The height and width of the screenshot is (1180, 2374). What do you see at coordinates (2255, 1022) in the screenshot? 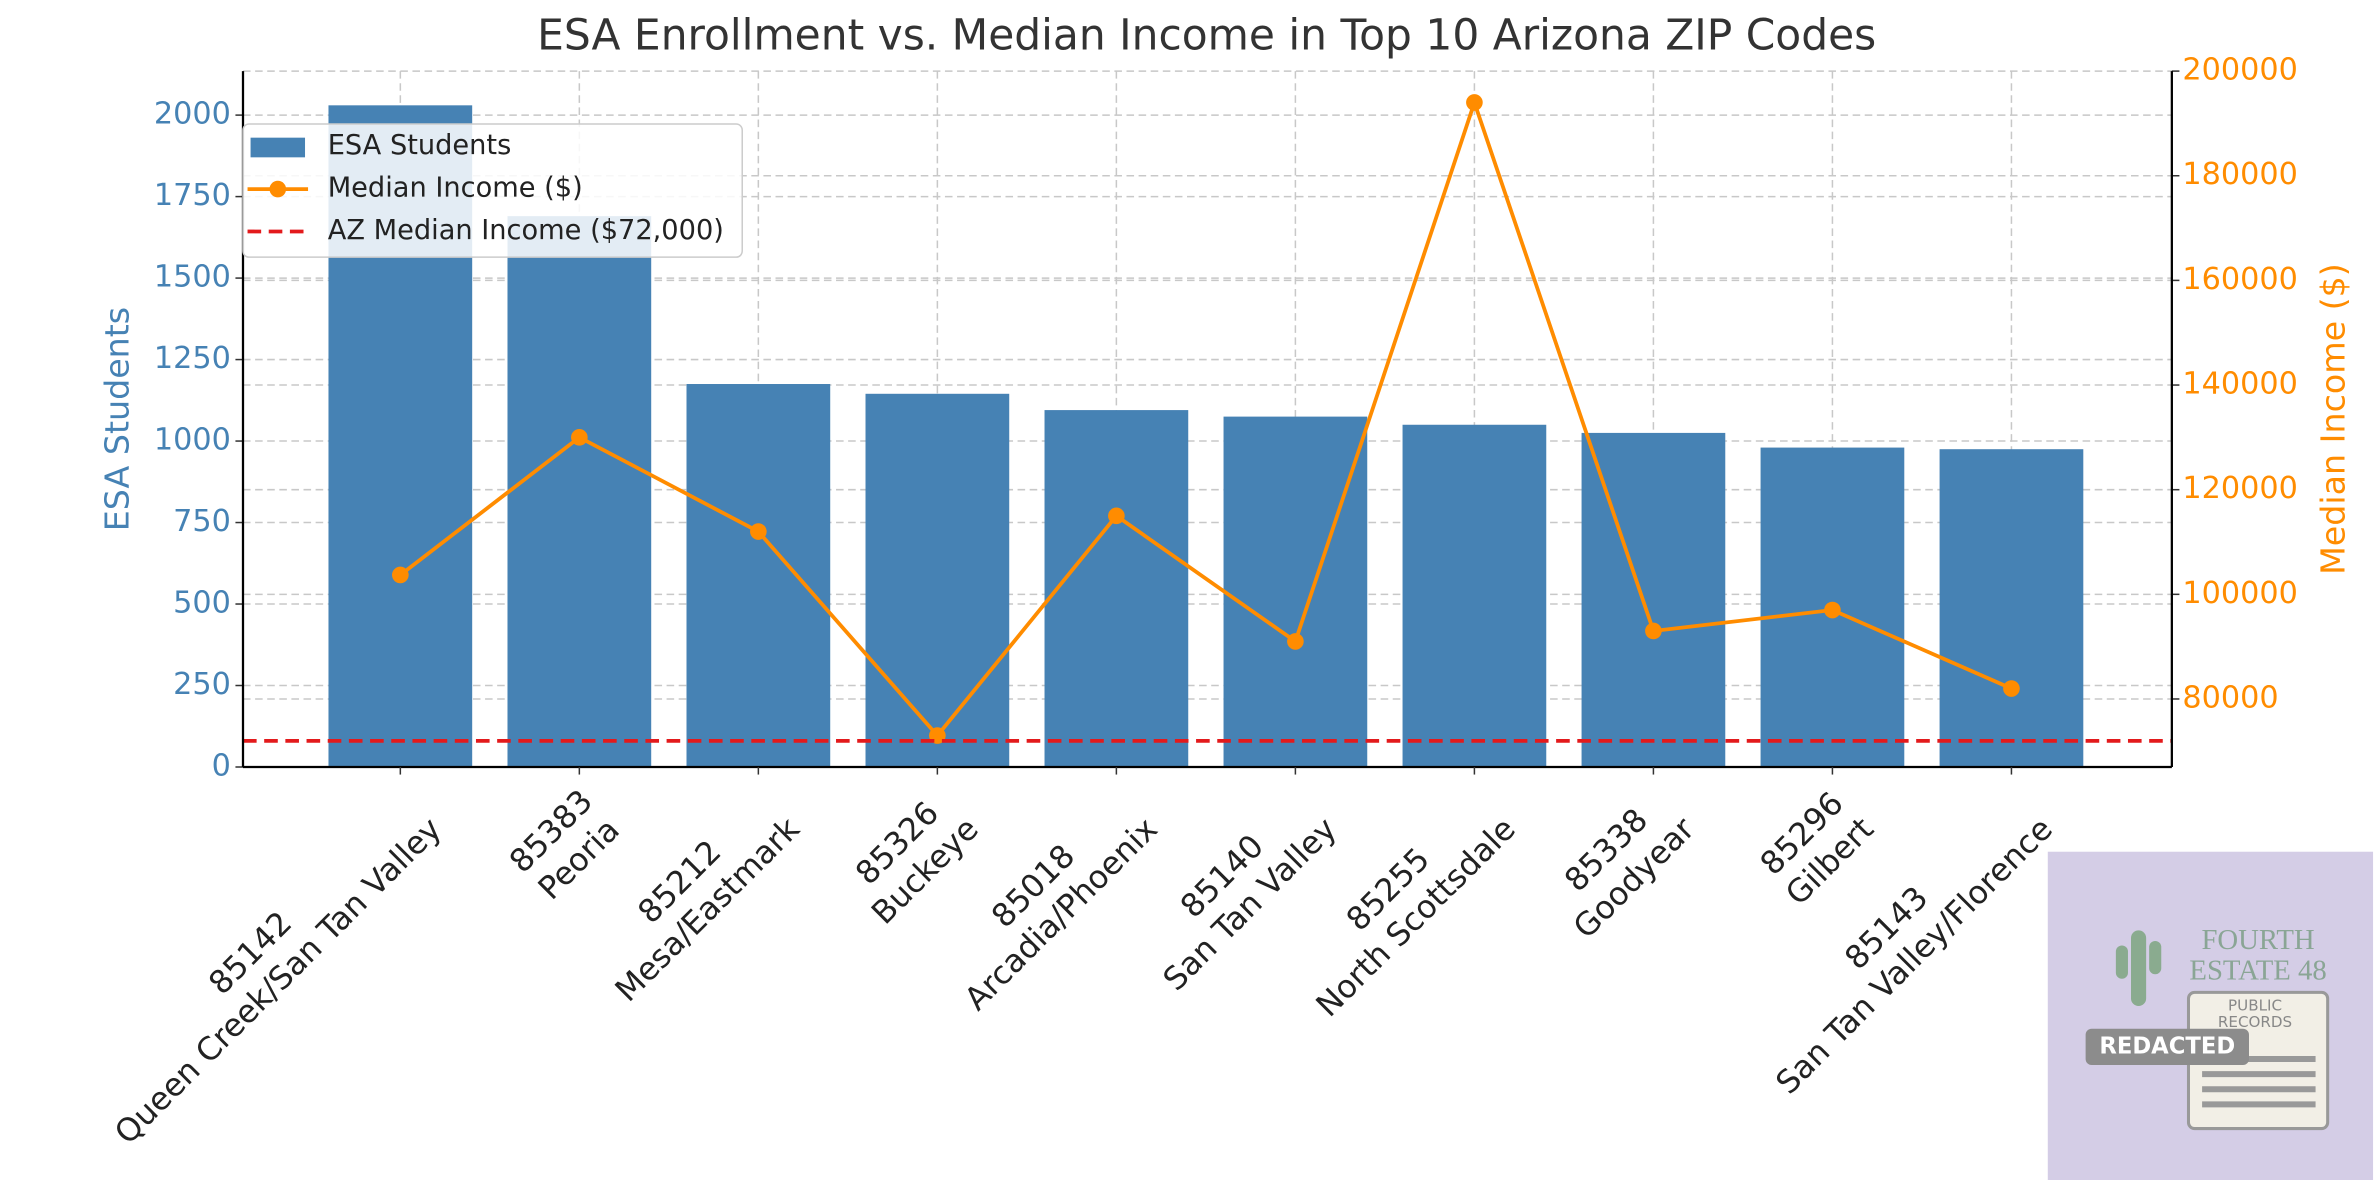
I see `stamp-text: RECORDS` at bounding box center [2255, 1022].